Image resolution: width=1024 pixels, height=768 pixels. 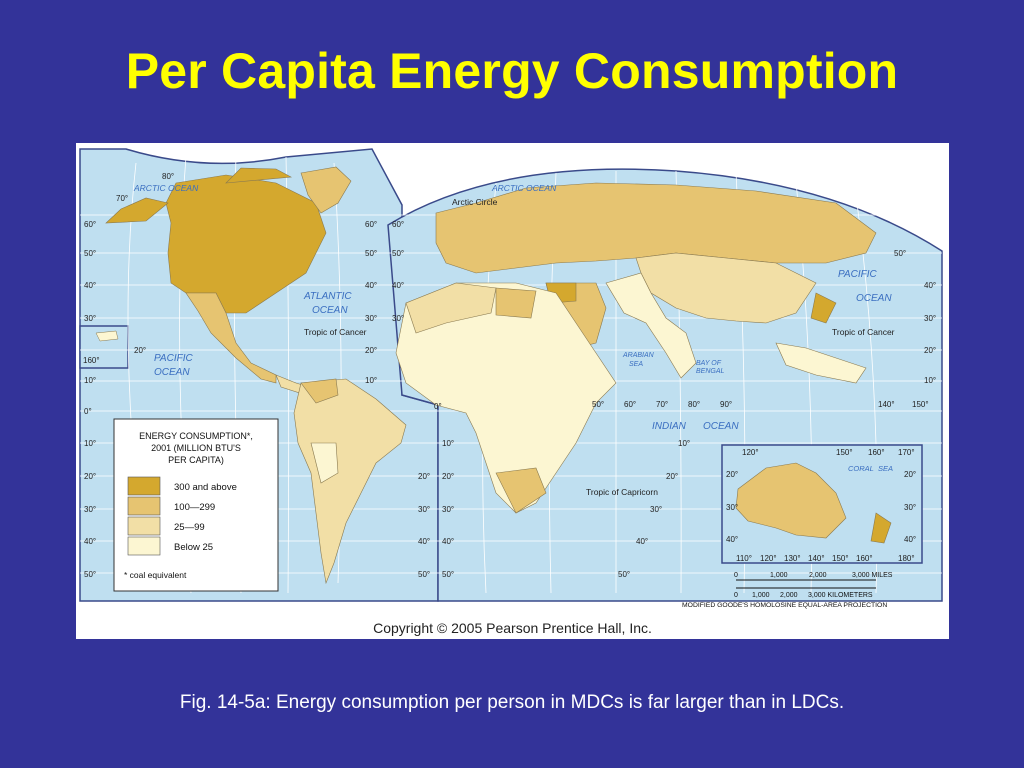 I want to click on ocean-label-pacific-right-2: OCEAN, so click(x=874, y=298).